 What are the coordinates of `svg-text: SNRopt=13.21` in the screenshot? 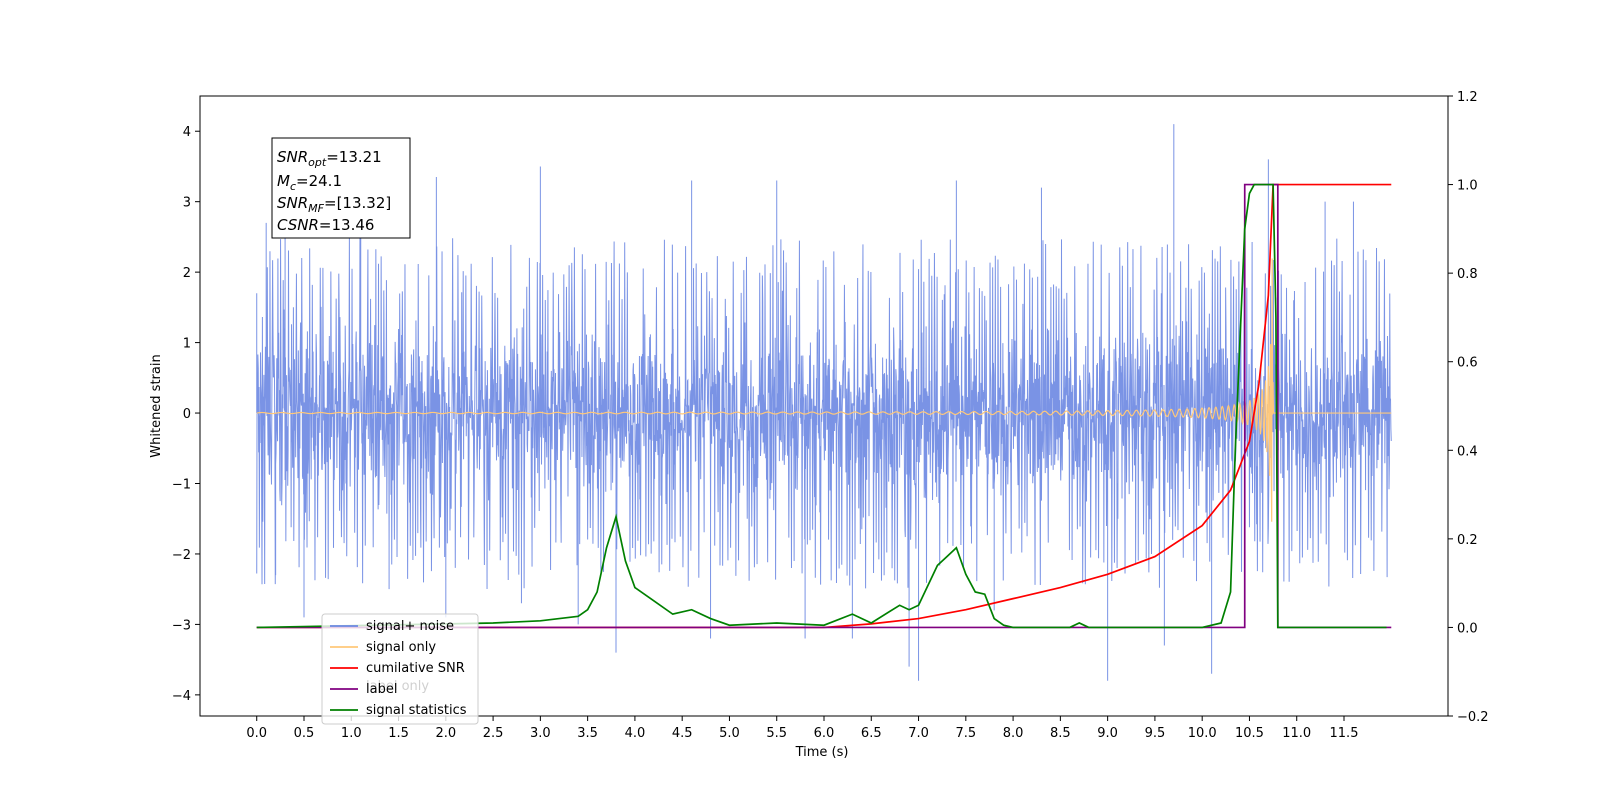 It's located at (329, 158).